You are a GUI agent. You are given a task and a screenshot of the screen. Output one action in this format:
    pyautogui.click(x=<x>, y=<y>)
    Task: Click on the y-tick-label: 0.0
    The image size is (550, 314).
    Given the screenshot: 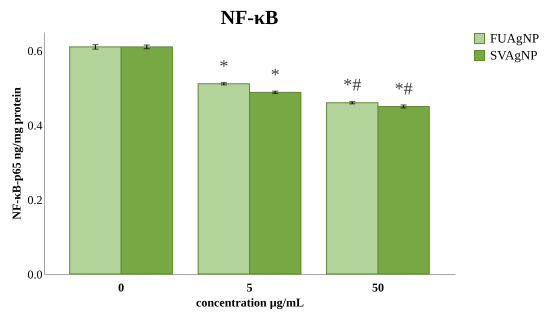 What is the action you would take?
    pyautogui.click(x=35, y=275)
    